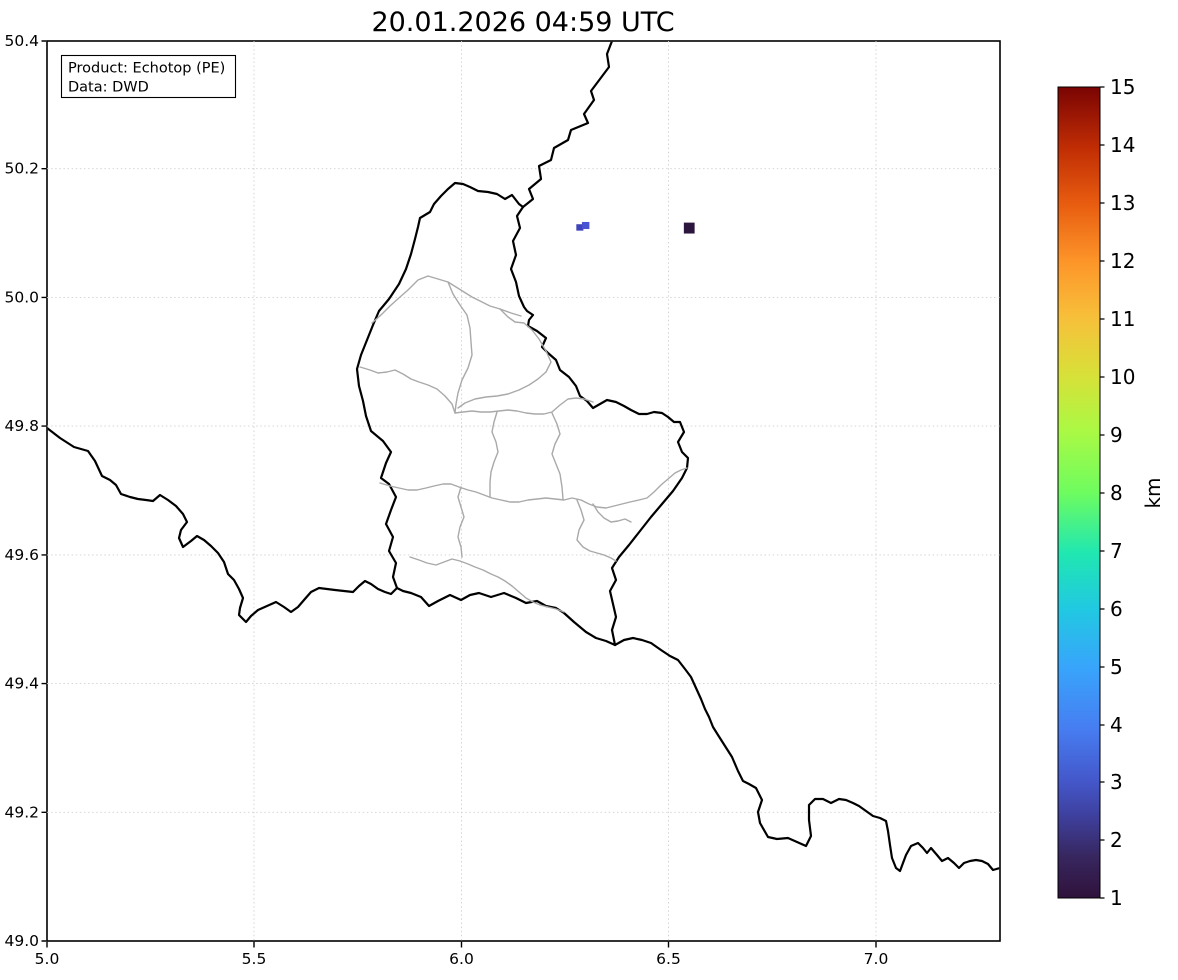 This screenshot has width=1178, height=980. I want to click on x-tick-label: 5.0, so click(47, 959).